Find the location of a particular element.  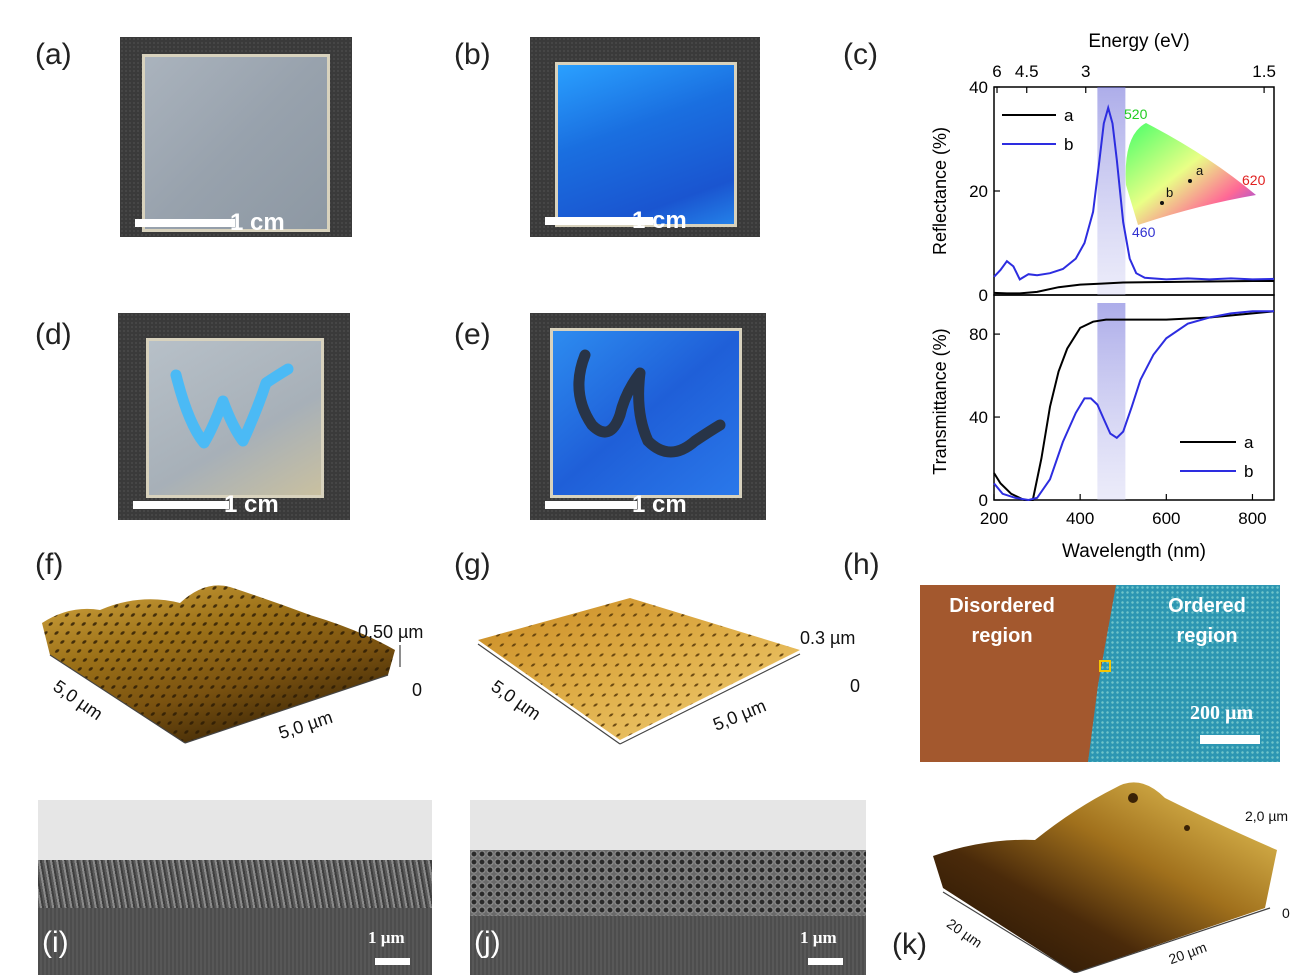

legend-entry-t-b: b is located at coordinates (1248, 471).